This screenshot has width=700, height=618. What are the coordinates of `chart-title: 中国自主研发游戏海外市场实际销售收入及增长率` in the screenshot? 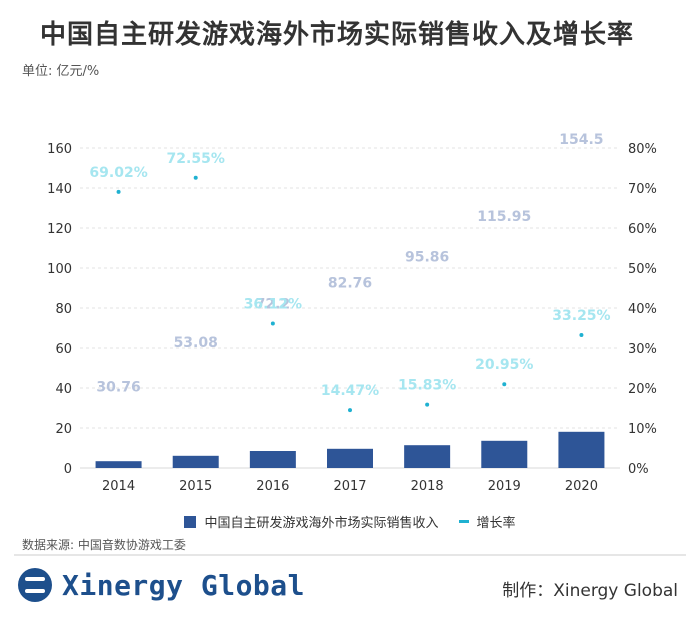 It's located at (337, 35).